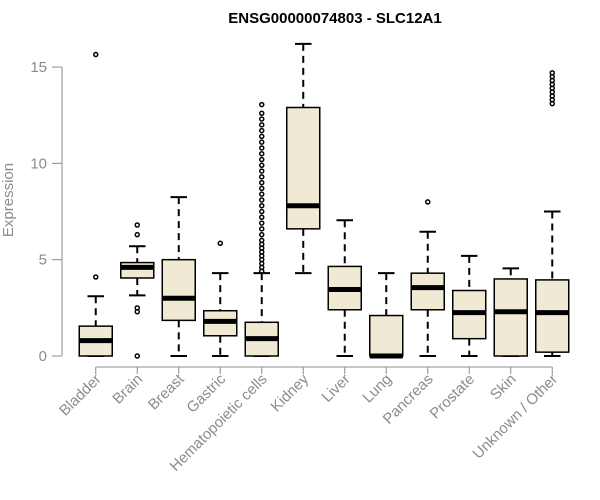  What do you see at coordinates (290, 392) in the screenshot?
I see `x-tick-label: Kidney` at bounding box center [290, 392].